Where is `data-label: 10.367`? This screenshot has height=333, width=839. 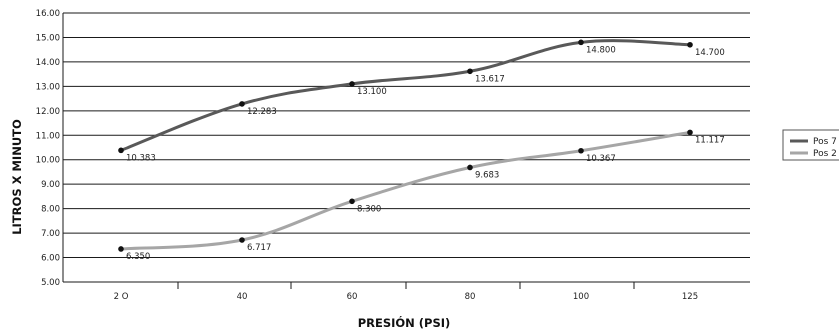 data-label: 10.367 is located at coordinates (601, 159).